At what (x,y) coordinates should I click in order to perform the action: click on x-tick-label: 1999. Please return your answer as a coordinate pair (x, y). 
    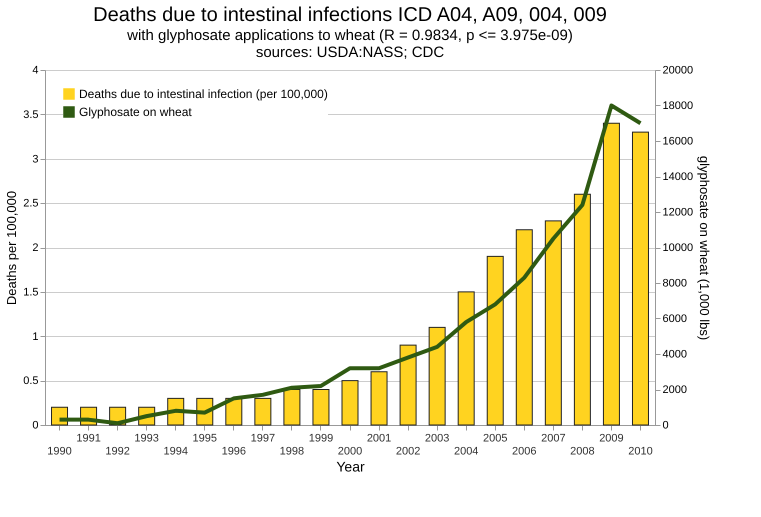
    Looking at the image, I should click on (321, 438).